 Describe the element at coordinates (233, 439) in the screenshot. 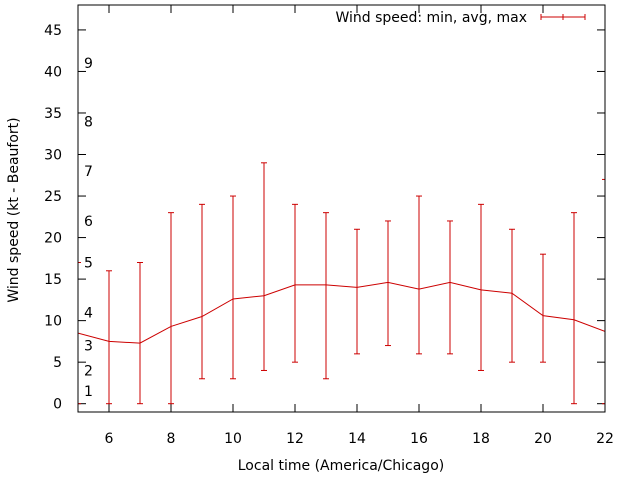

I see `x-tick-label: 10` at that location.